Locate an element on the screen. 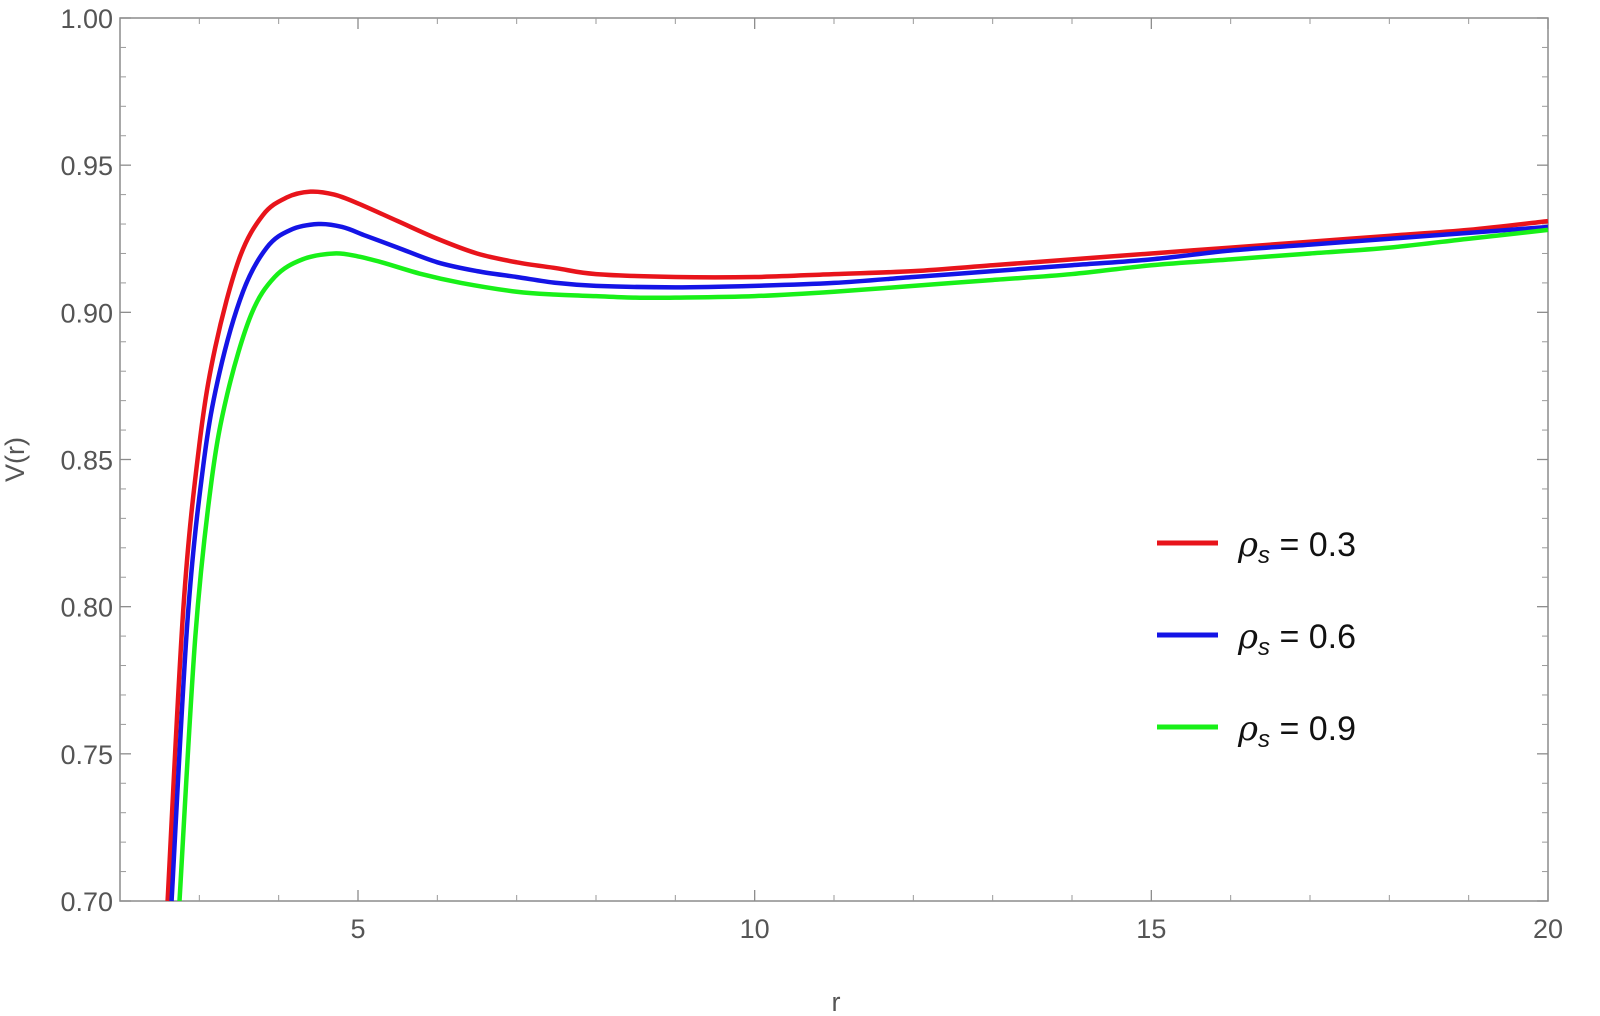 This screenshot has width=1600, height=1016. y-tick-label: 0.90 is located at coordinates (86, 313).